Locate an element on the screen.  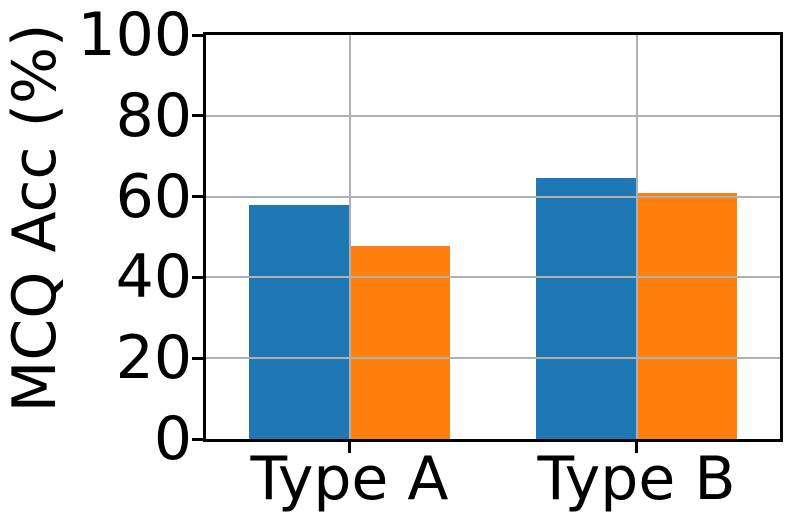
y-tick-label: 60 is located at coordinates (153, 196).